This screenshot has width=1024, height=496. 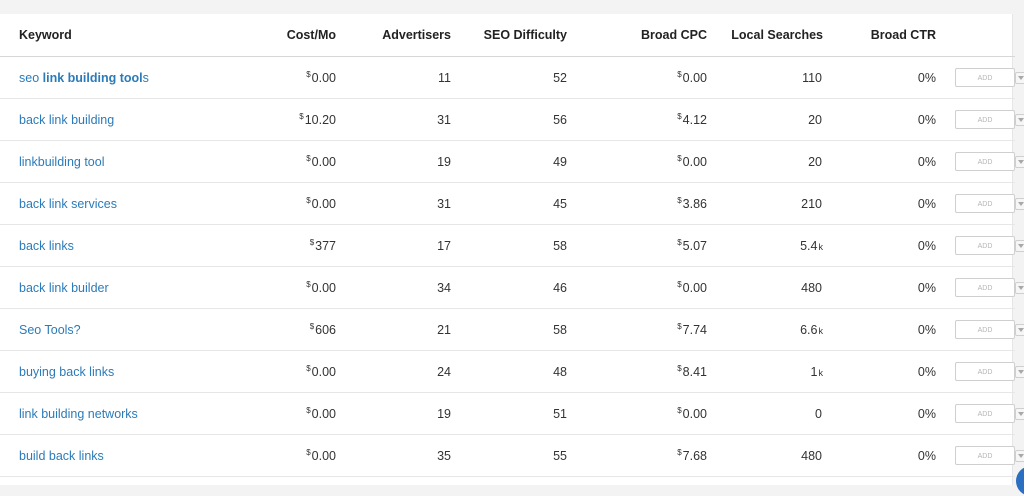 What do you see at coordinates (812, 77) in the screenshot?
I see `local-searches-value: 110` at bounding box center [812, 77].